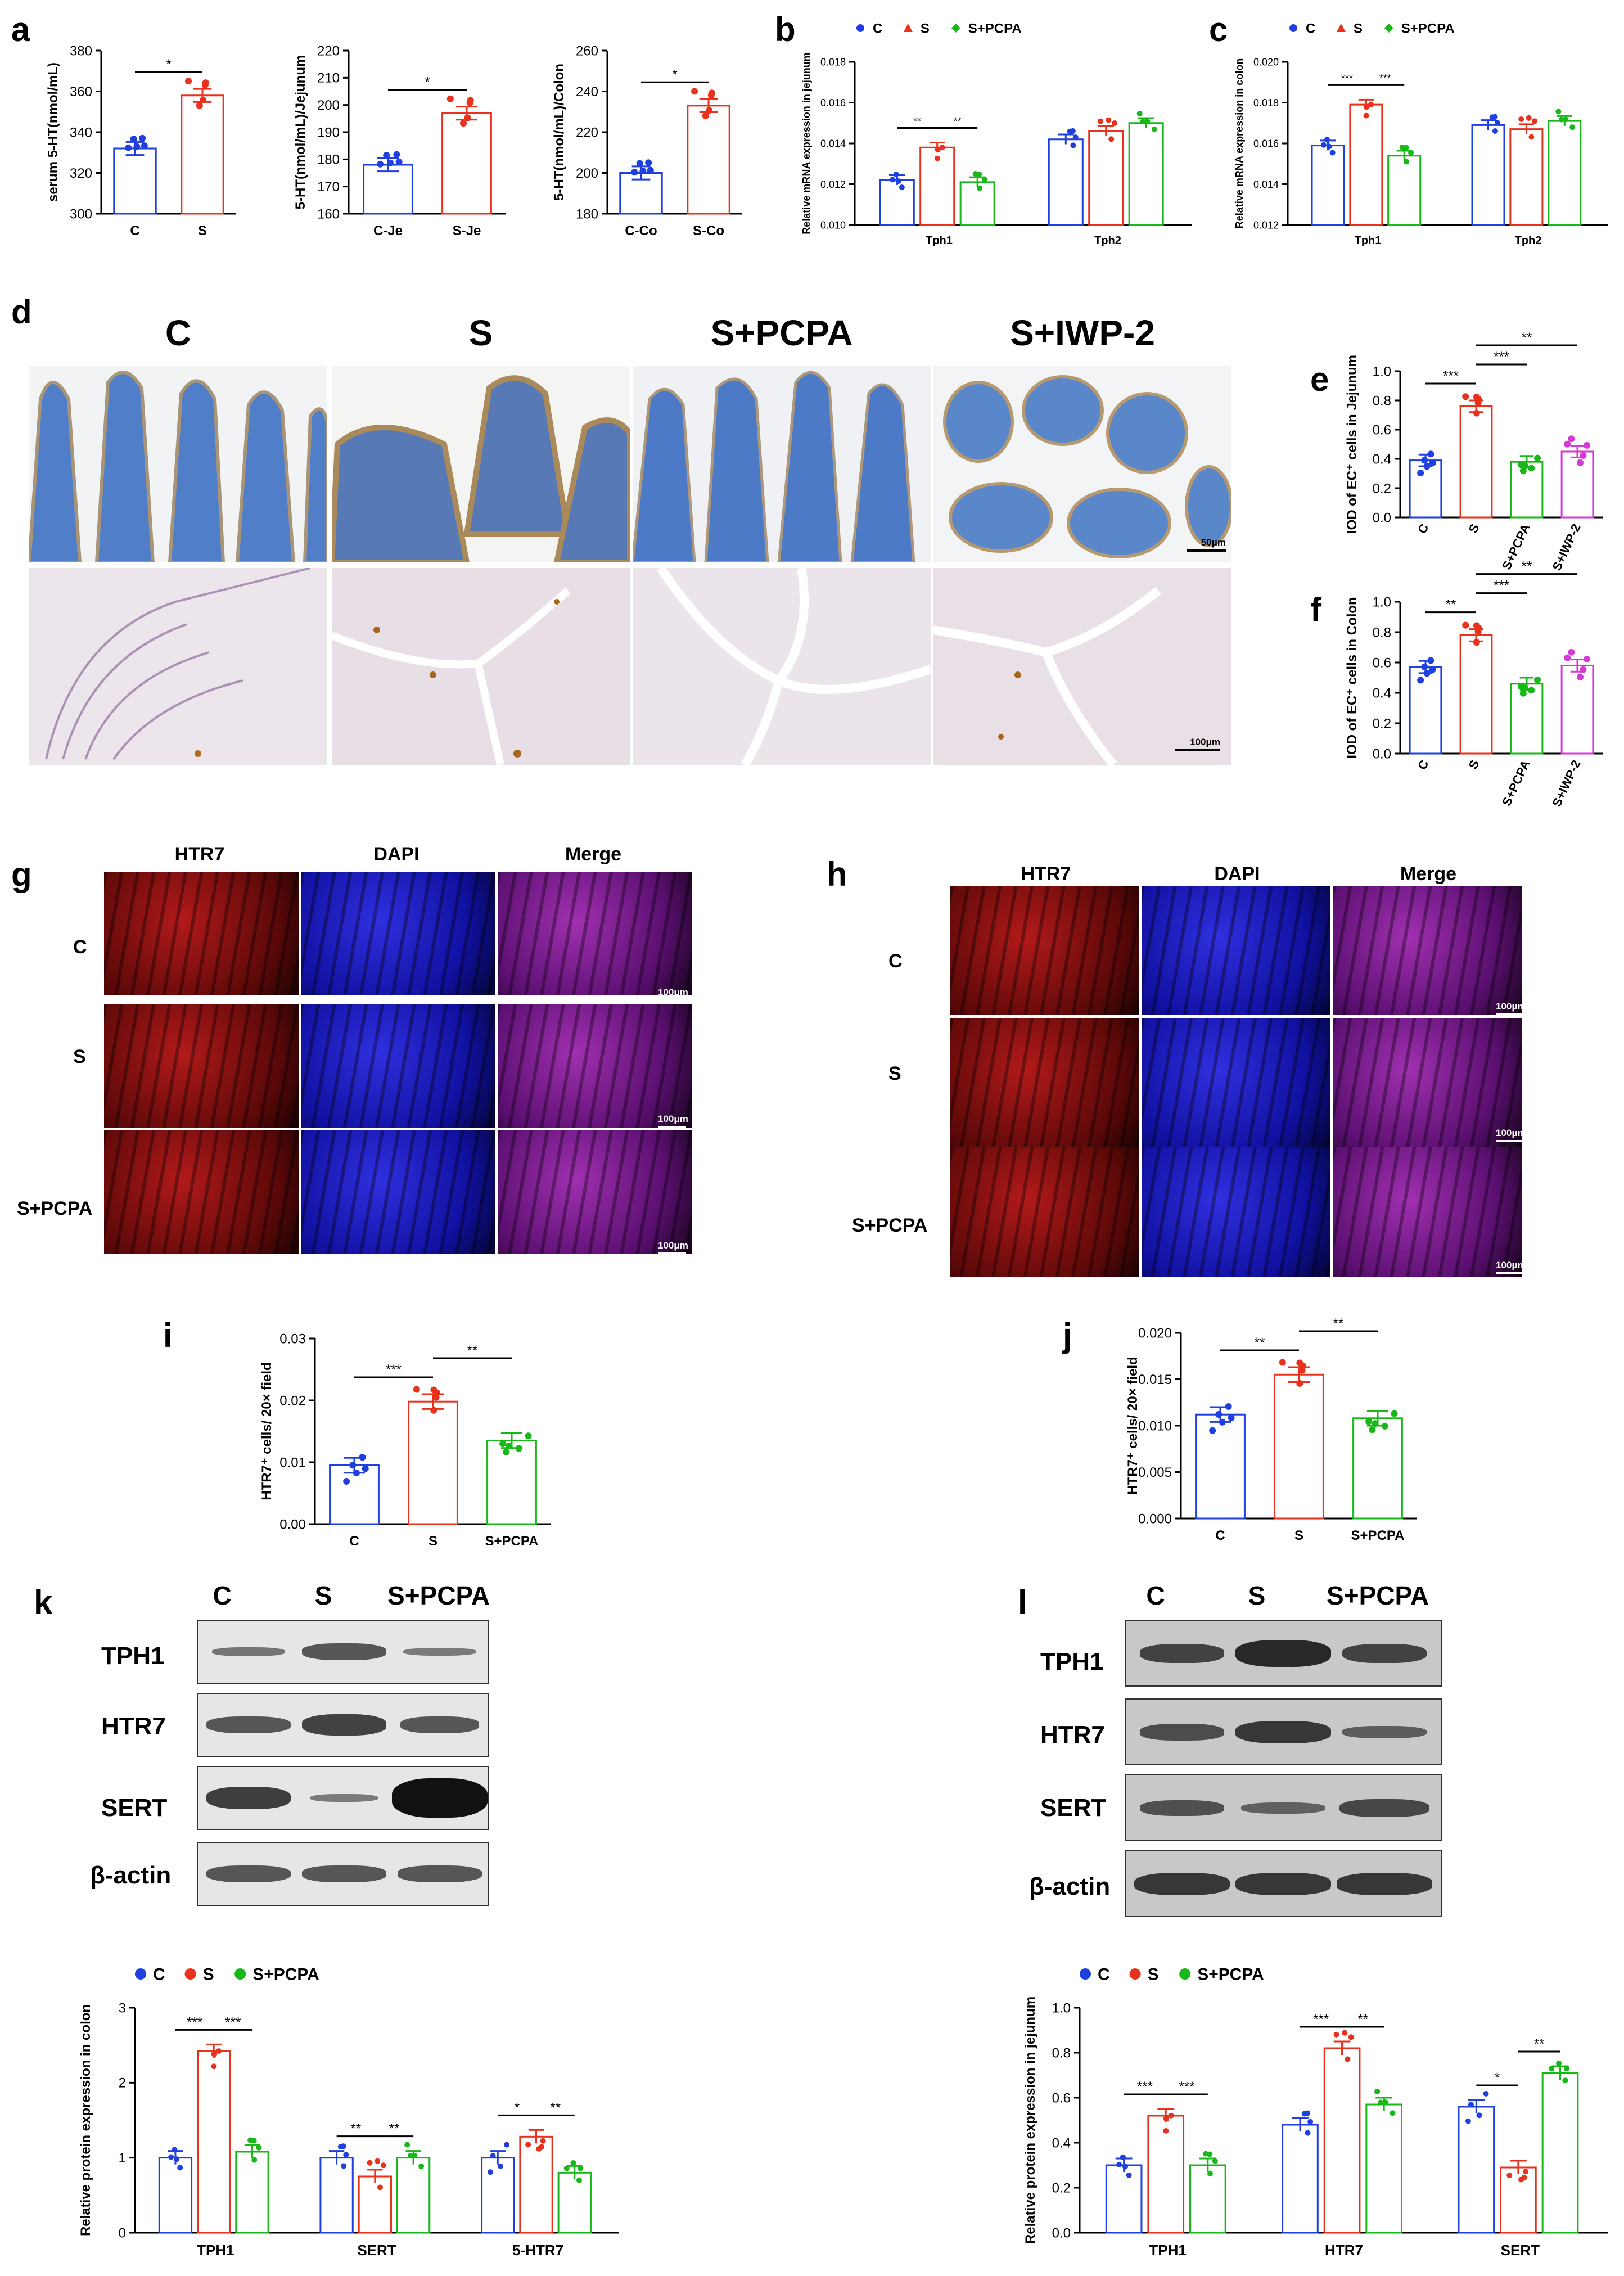  What do you see at coordinates (1044, 1212) in the screenshot?
I see `fluor-h-s-pcpa-htr7-image` at bounding box center [1044, 1212].